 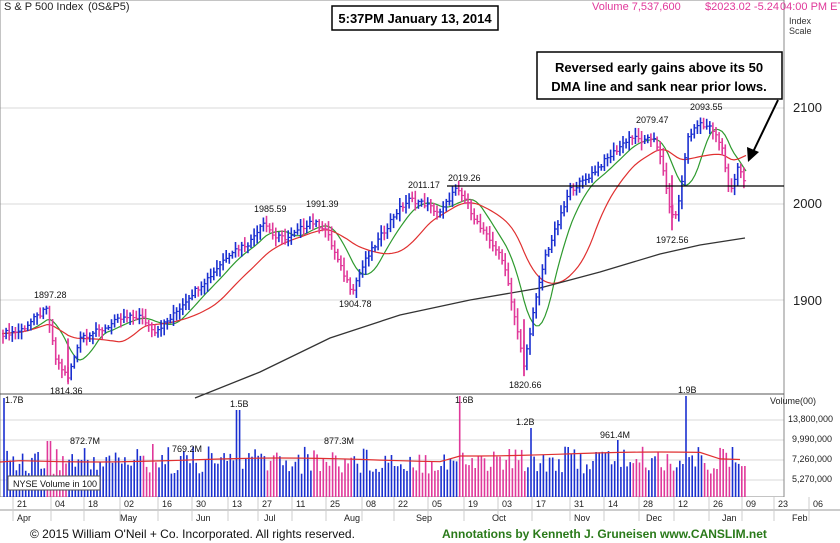 What do you see at coordinates (525, 385) in the screenshot?
I see `price-label-1820: 1820.66` at bounding box center [525, 385].